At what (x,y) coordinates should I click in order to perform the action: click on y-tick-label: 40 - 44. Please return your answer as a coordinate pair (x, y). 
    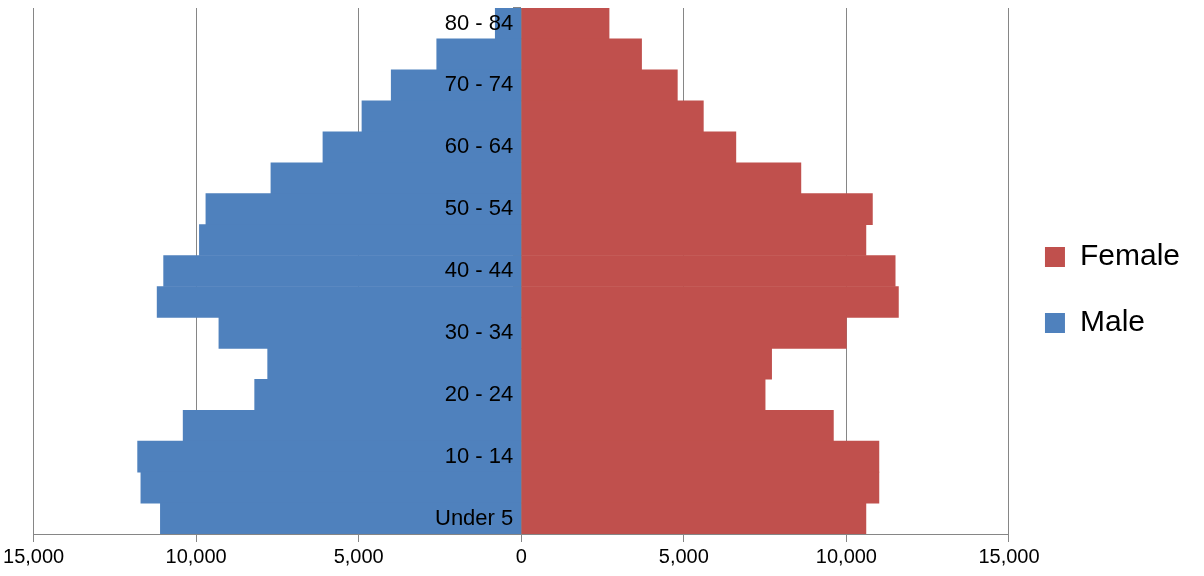
    Looking at the image, I should click on (479, 270).